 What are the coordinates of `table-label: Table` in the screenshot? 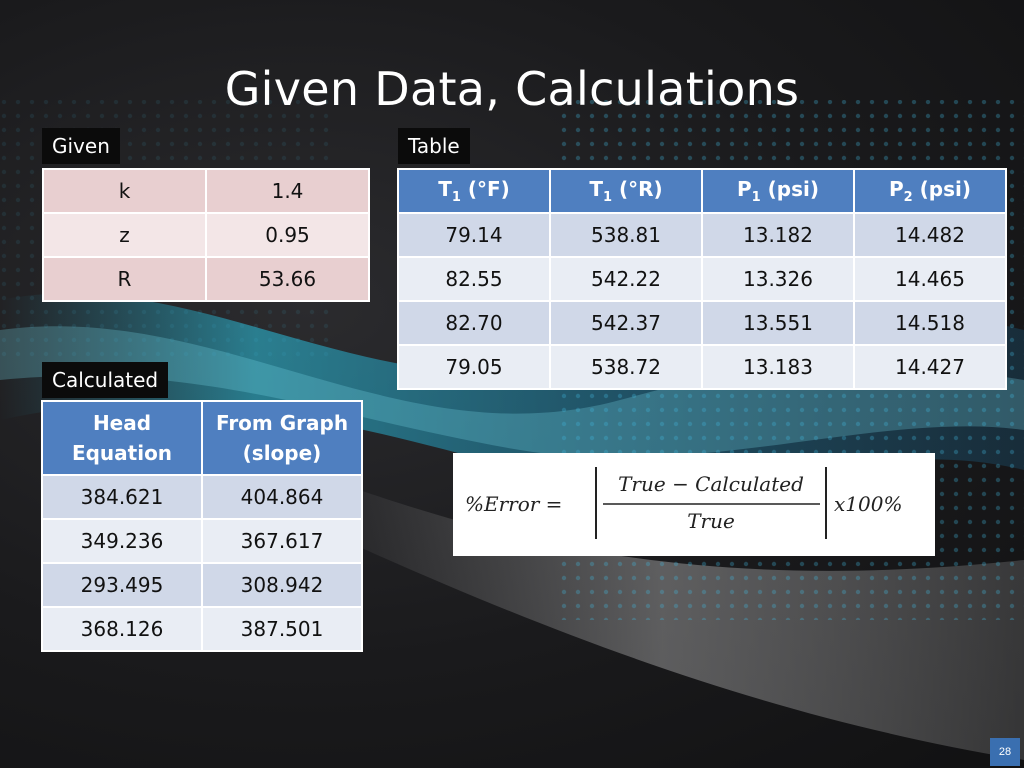 It's located at (434, 146).